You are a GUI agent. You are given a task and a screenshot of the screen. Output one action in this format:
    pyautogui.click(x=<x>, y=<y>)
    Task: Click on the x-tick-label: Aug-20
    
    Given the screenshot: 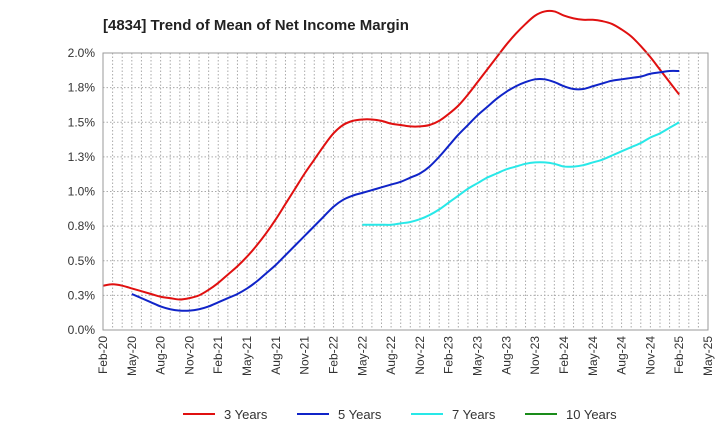 What is the action you would take?
    pyautogui.click(x=161, y=355)
    